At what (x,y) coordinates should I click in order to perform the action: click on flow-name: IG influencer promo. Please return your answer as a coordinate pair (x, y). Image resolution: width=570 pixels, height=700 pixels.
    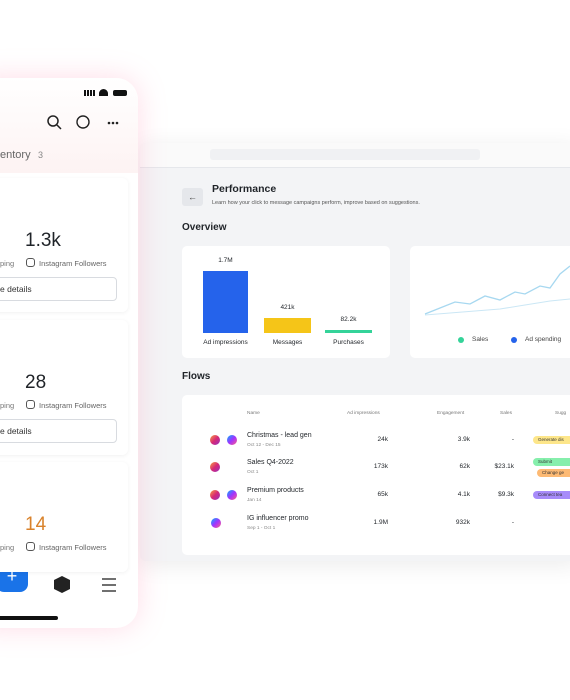
    Looking at the image, I should click on (278, 518).